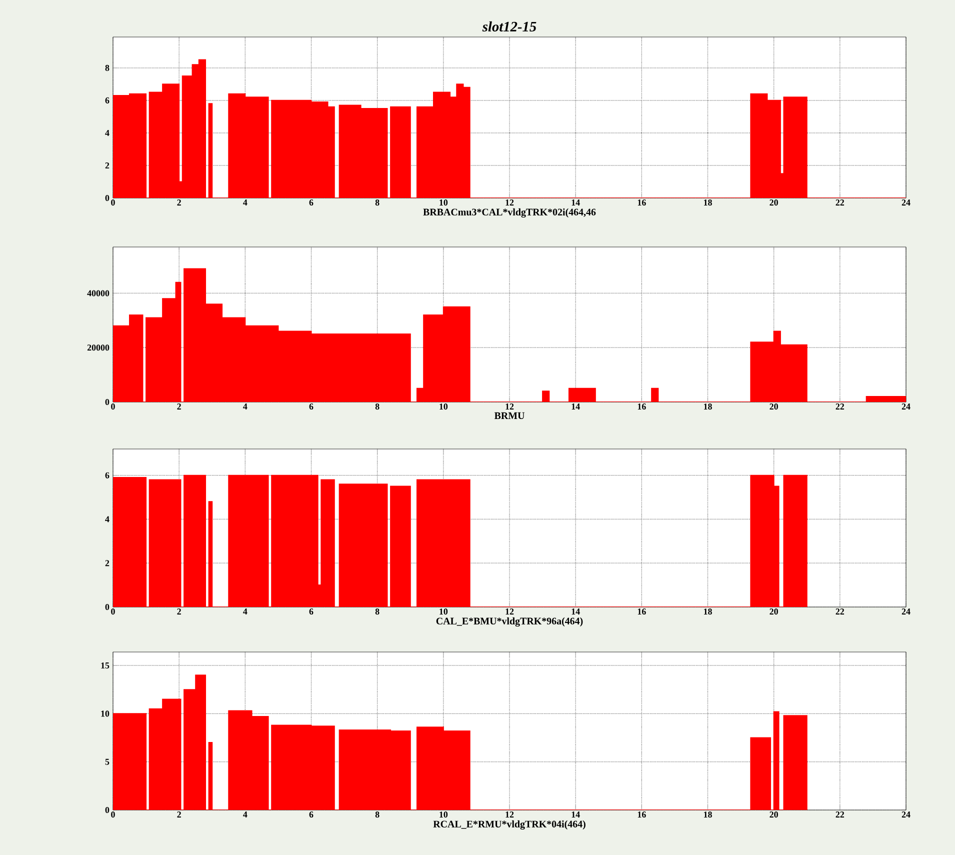  What do you see at coordinates (98, 293) in the screenshot?
I see `y-tick-label: 40000` at bounding box center [98, 293].